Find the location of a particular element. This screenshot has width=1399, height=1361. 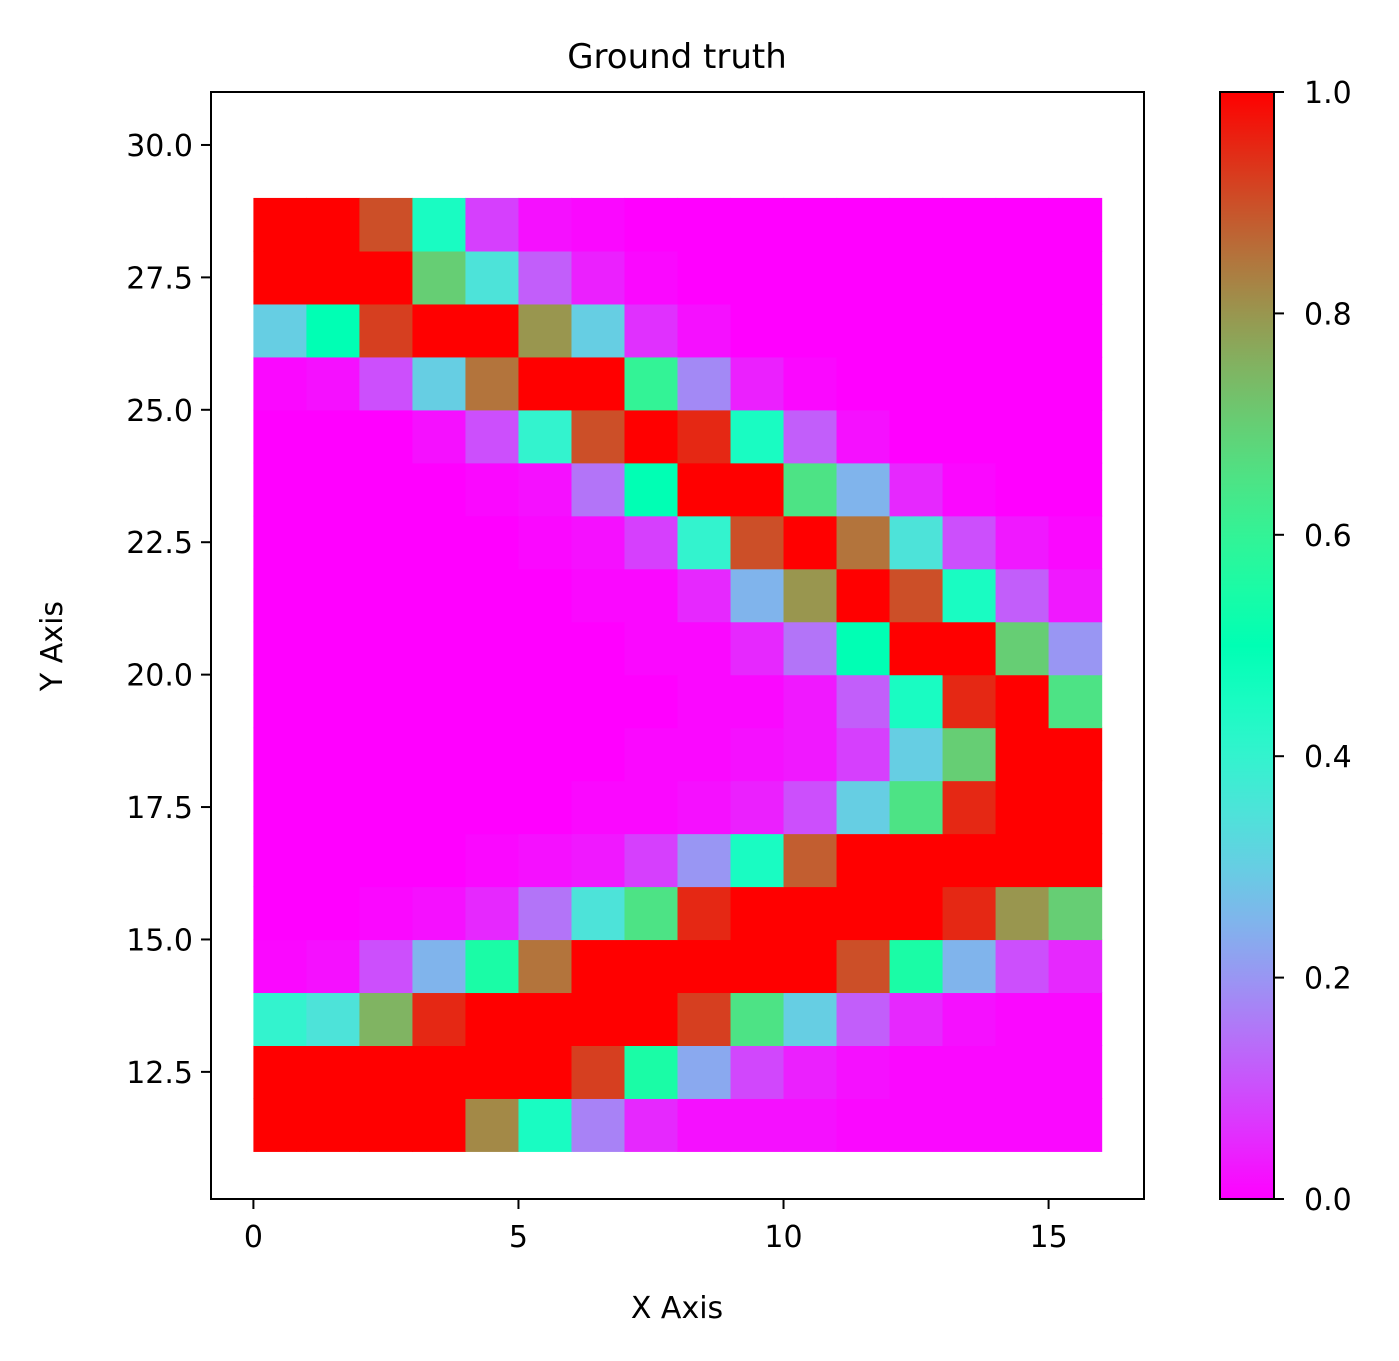

y-tick-label: 20.0 is located at coordinates (159, 676).